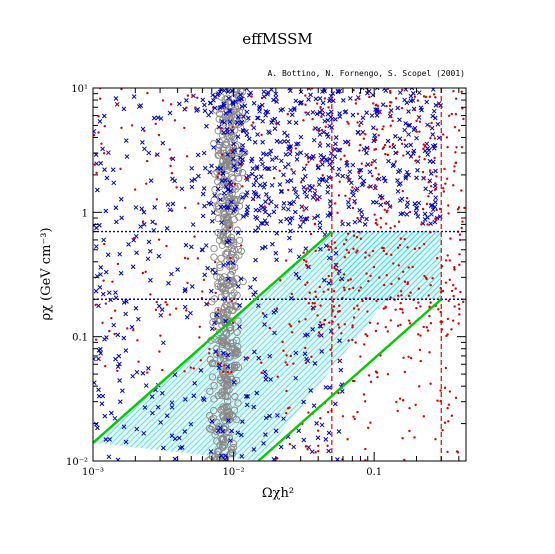  I want to click on x-tick-label: 10⁻³, so click(93, 472).